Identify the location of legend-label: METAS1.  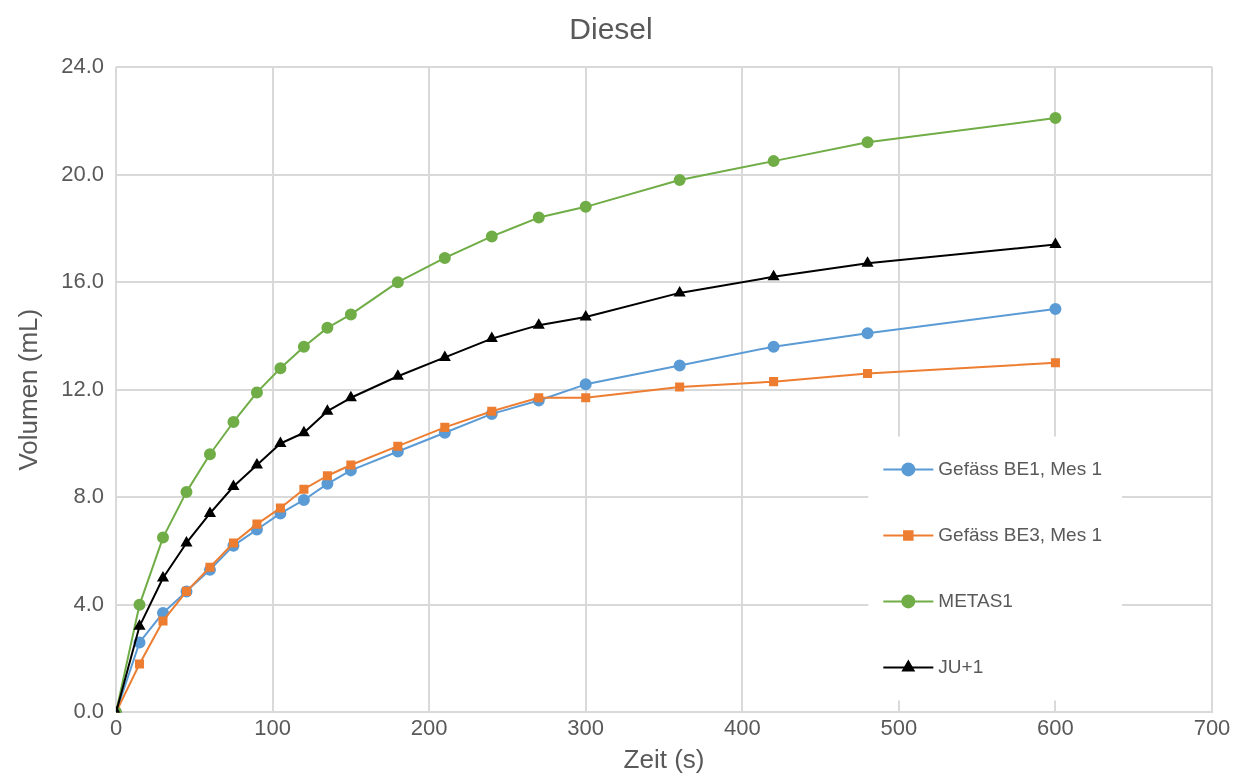
(975, 600).